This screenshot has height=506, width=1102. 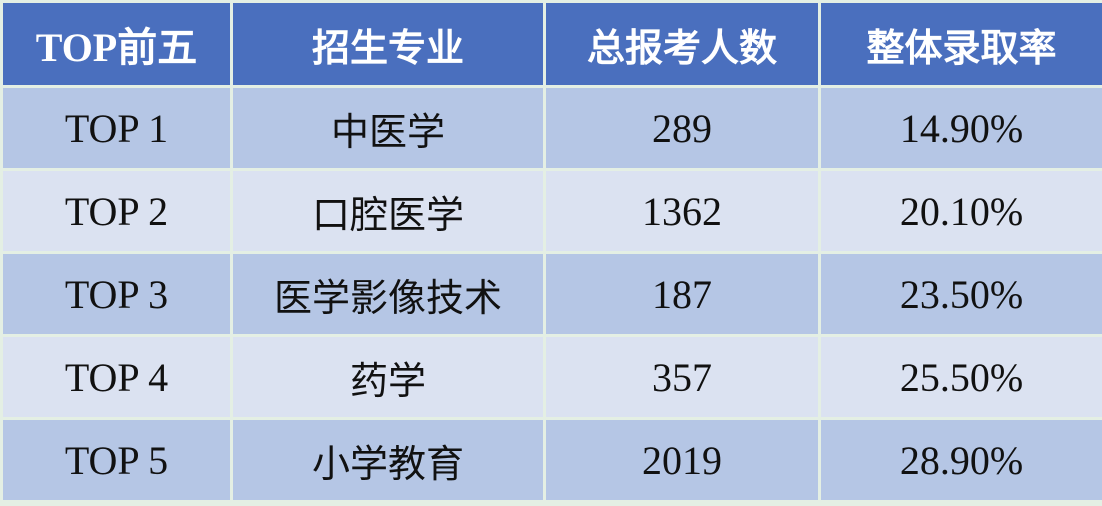 I want to click on table-cell: TOP 5, so click(x=116, y=460).